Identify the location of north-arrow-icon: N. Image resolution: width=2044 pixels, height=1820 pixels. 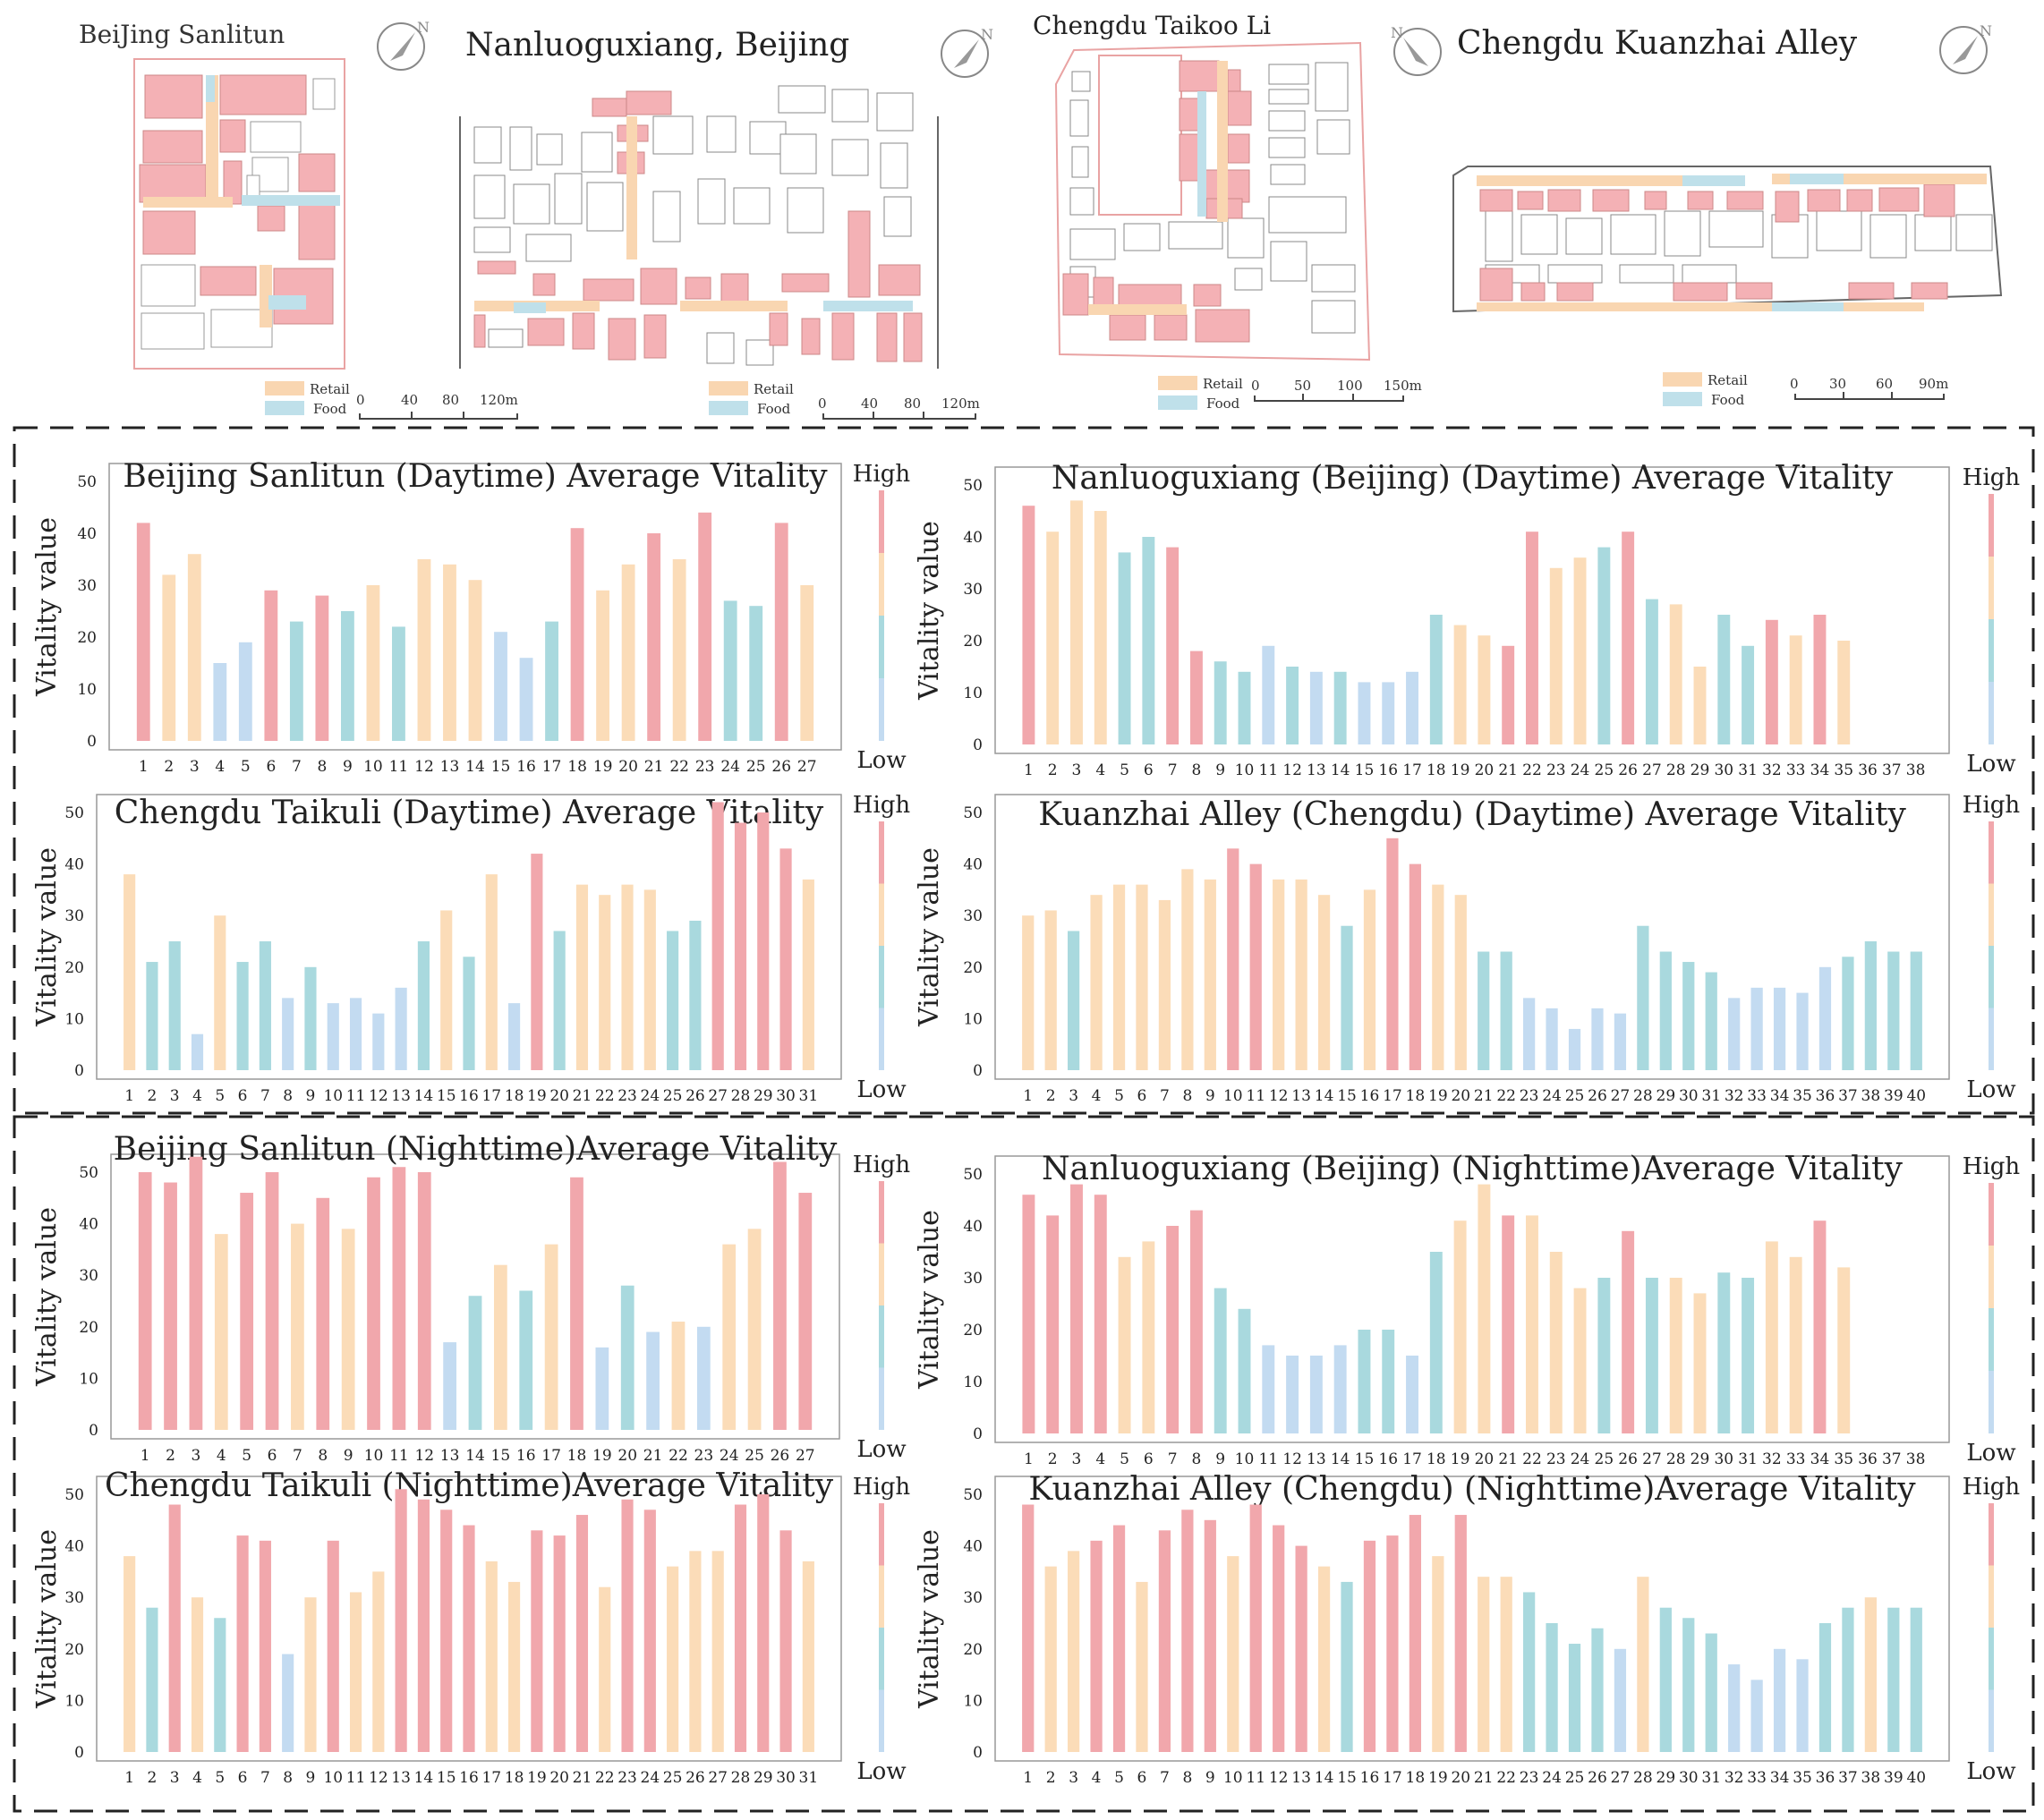
(967, 52).